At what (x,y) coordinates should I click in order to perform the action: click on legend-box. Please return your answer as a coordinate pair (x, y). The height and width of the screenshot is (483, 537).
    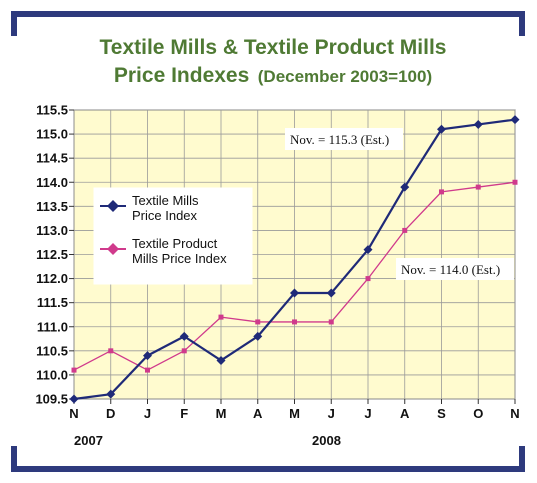
    Looking at the image, I should click on (173, 236).